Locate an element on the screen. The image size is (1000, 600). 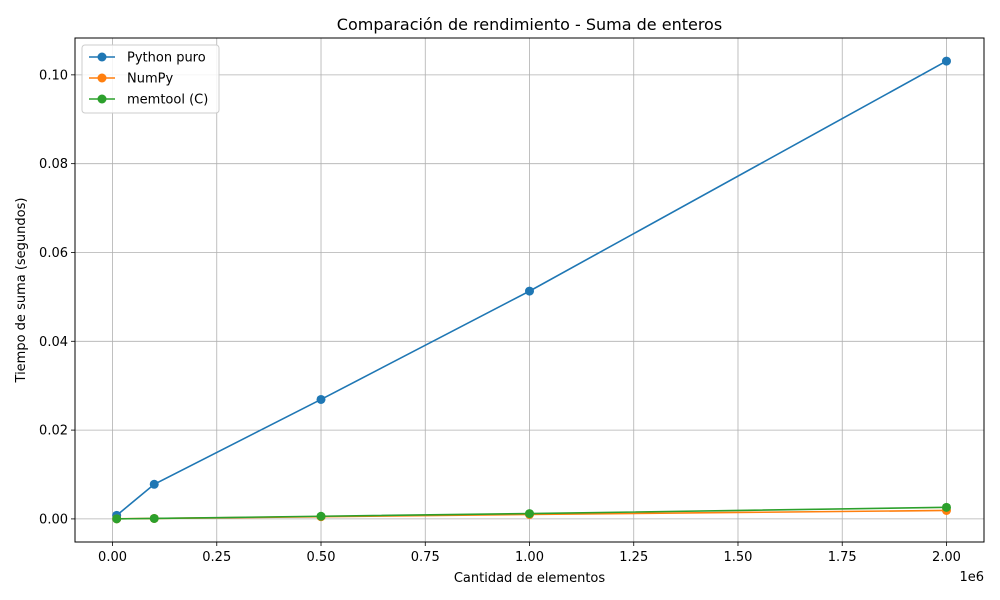
x-tick-label: 2.00 is located at coordinates (946, 557).